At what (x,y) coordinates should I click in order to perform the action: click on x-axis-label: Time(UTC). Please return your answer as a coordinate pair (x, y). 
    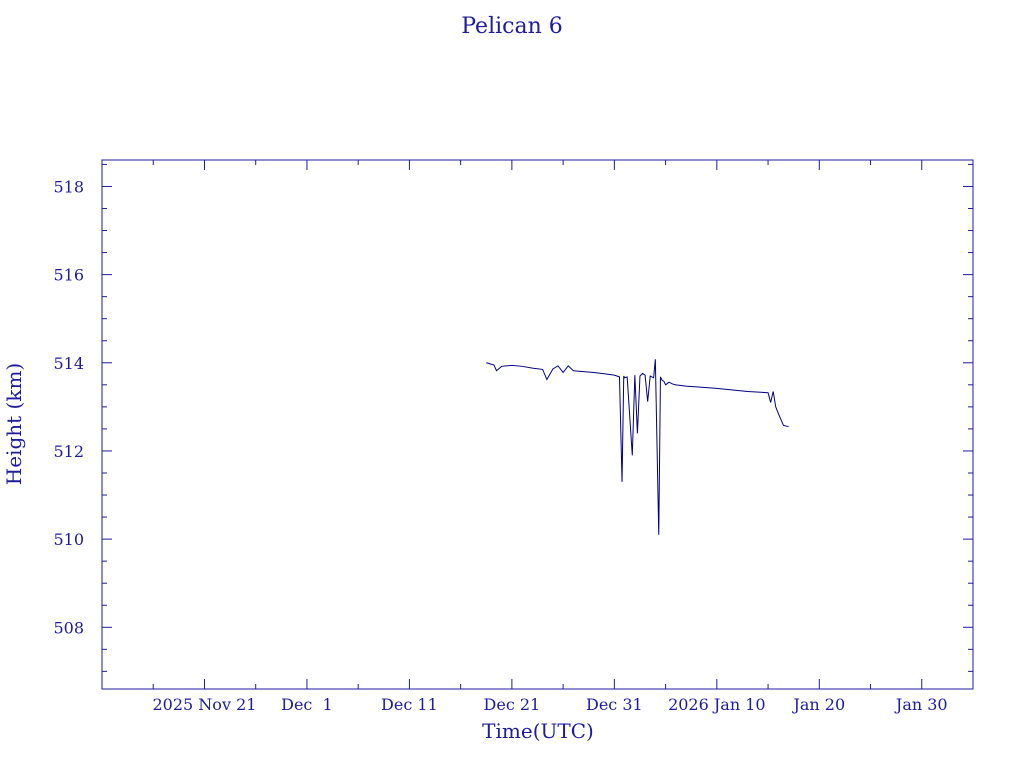
    Looking at the image, I should click on (538, 731).